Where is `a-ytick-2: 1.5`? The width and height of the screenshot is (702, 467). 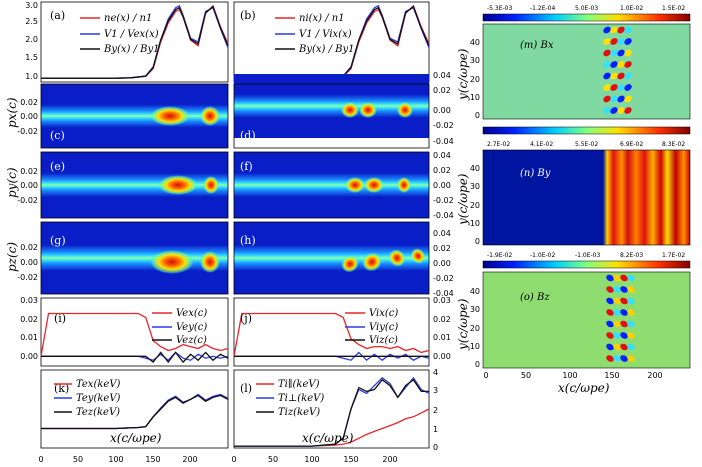
a-ytick-2: 1.5 is located at coordinates (31, 57).